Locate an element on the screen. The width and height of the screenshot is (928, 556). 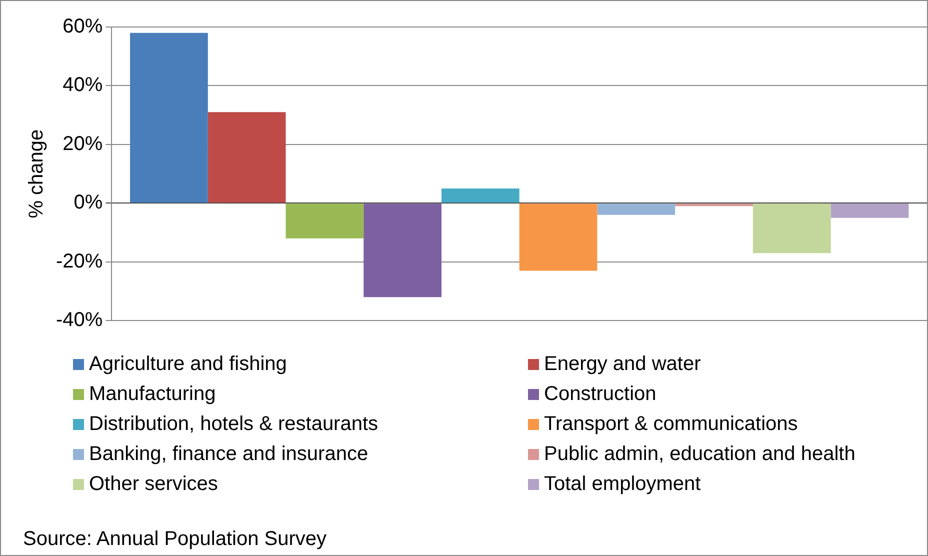
legend-label: Transport & communications is located at coordinates (671, 424).